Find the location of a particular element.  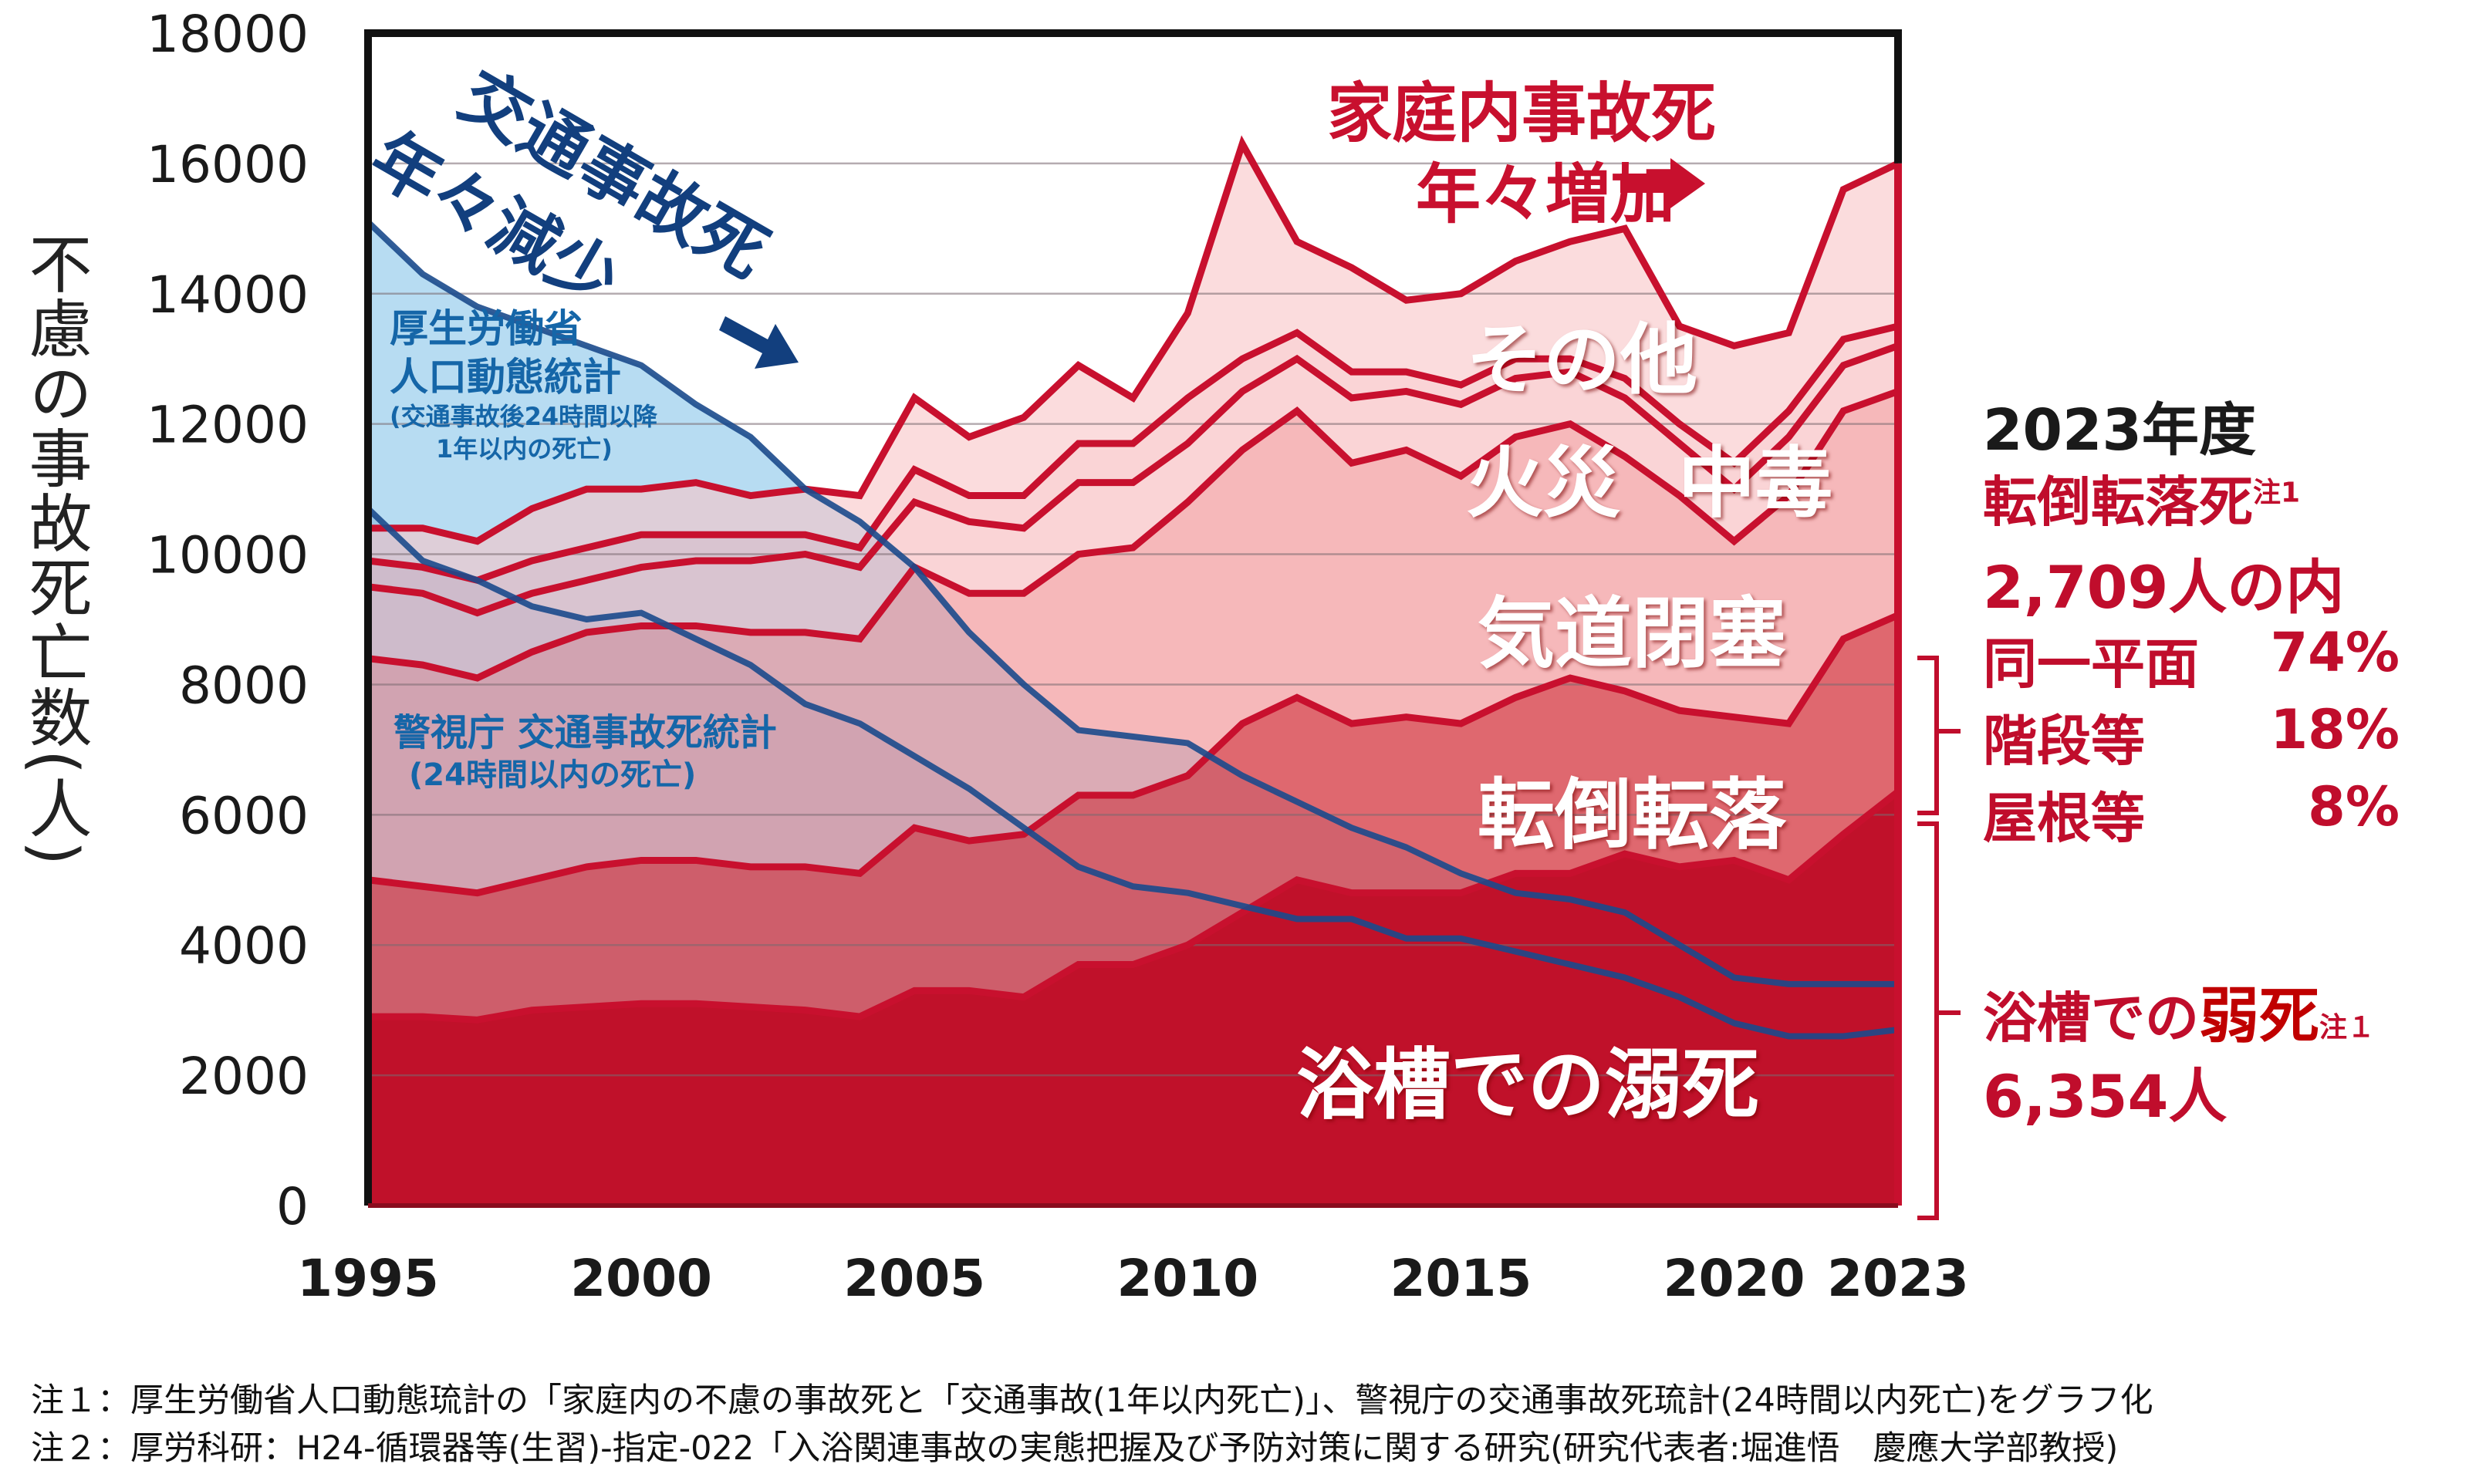

side-breakdown: 同一平面 74% 階段等 18% 屋根等 8% is located at coordinates (2191, 736).